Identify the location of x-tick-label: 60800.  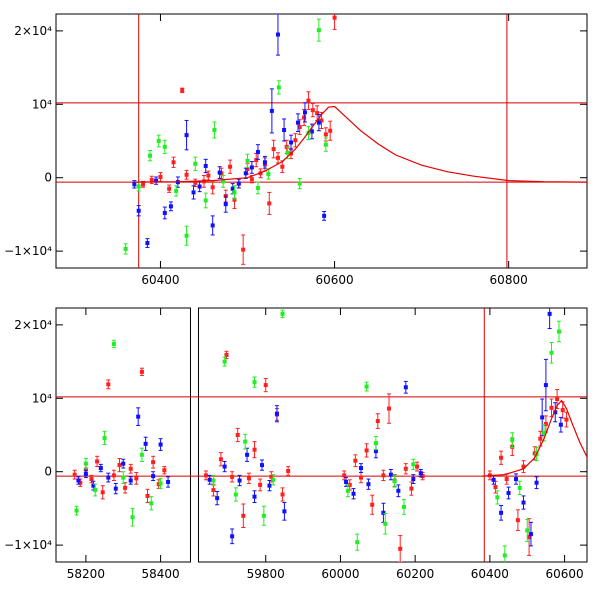
(509, 280).